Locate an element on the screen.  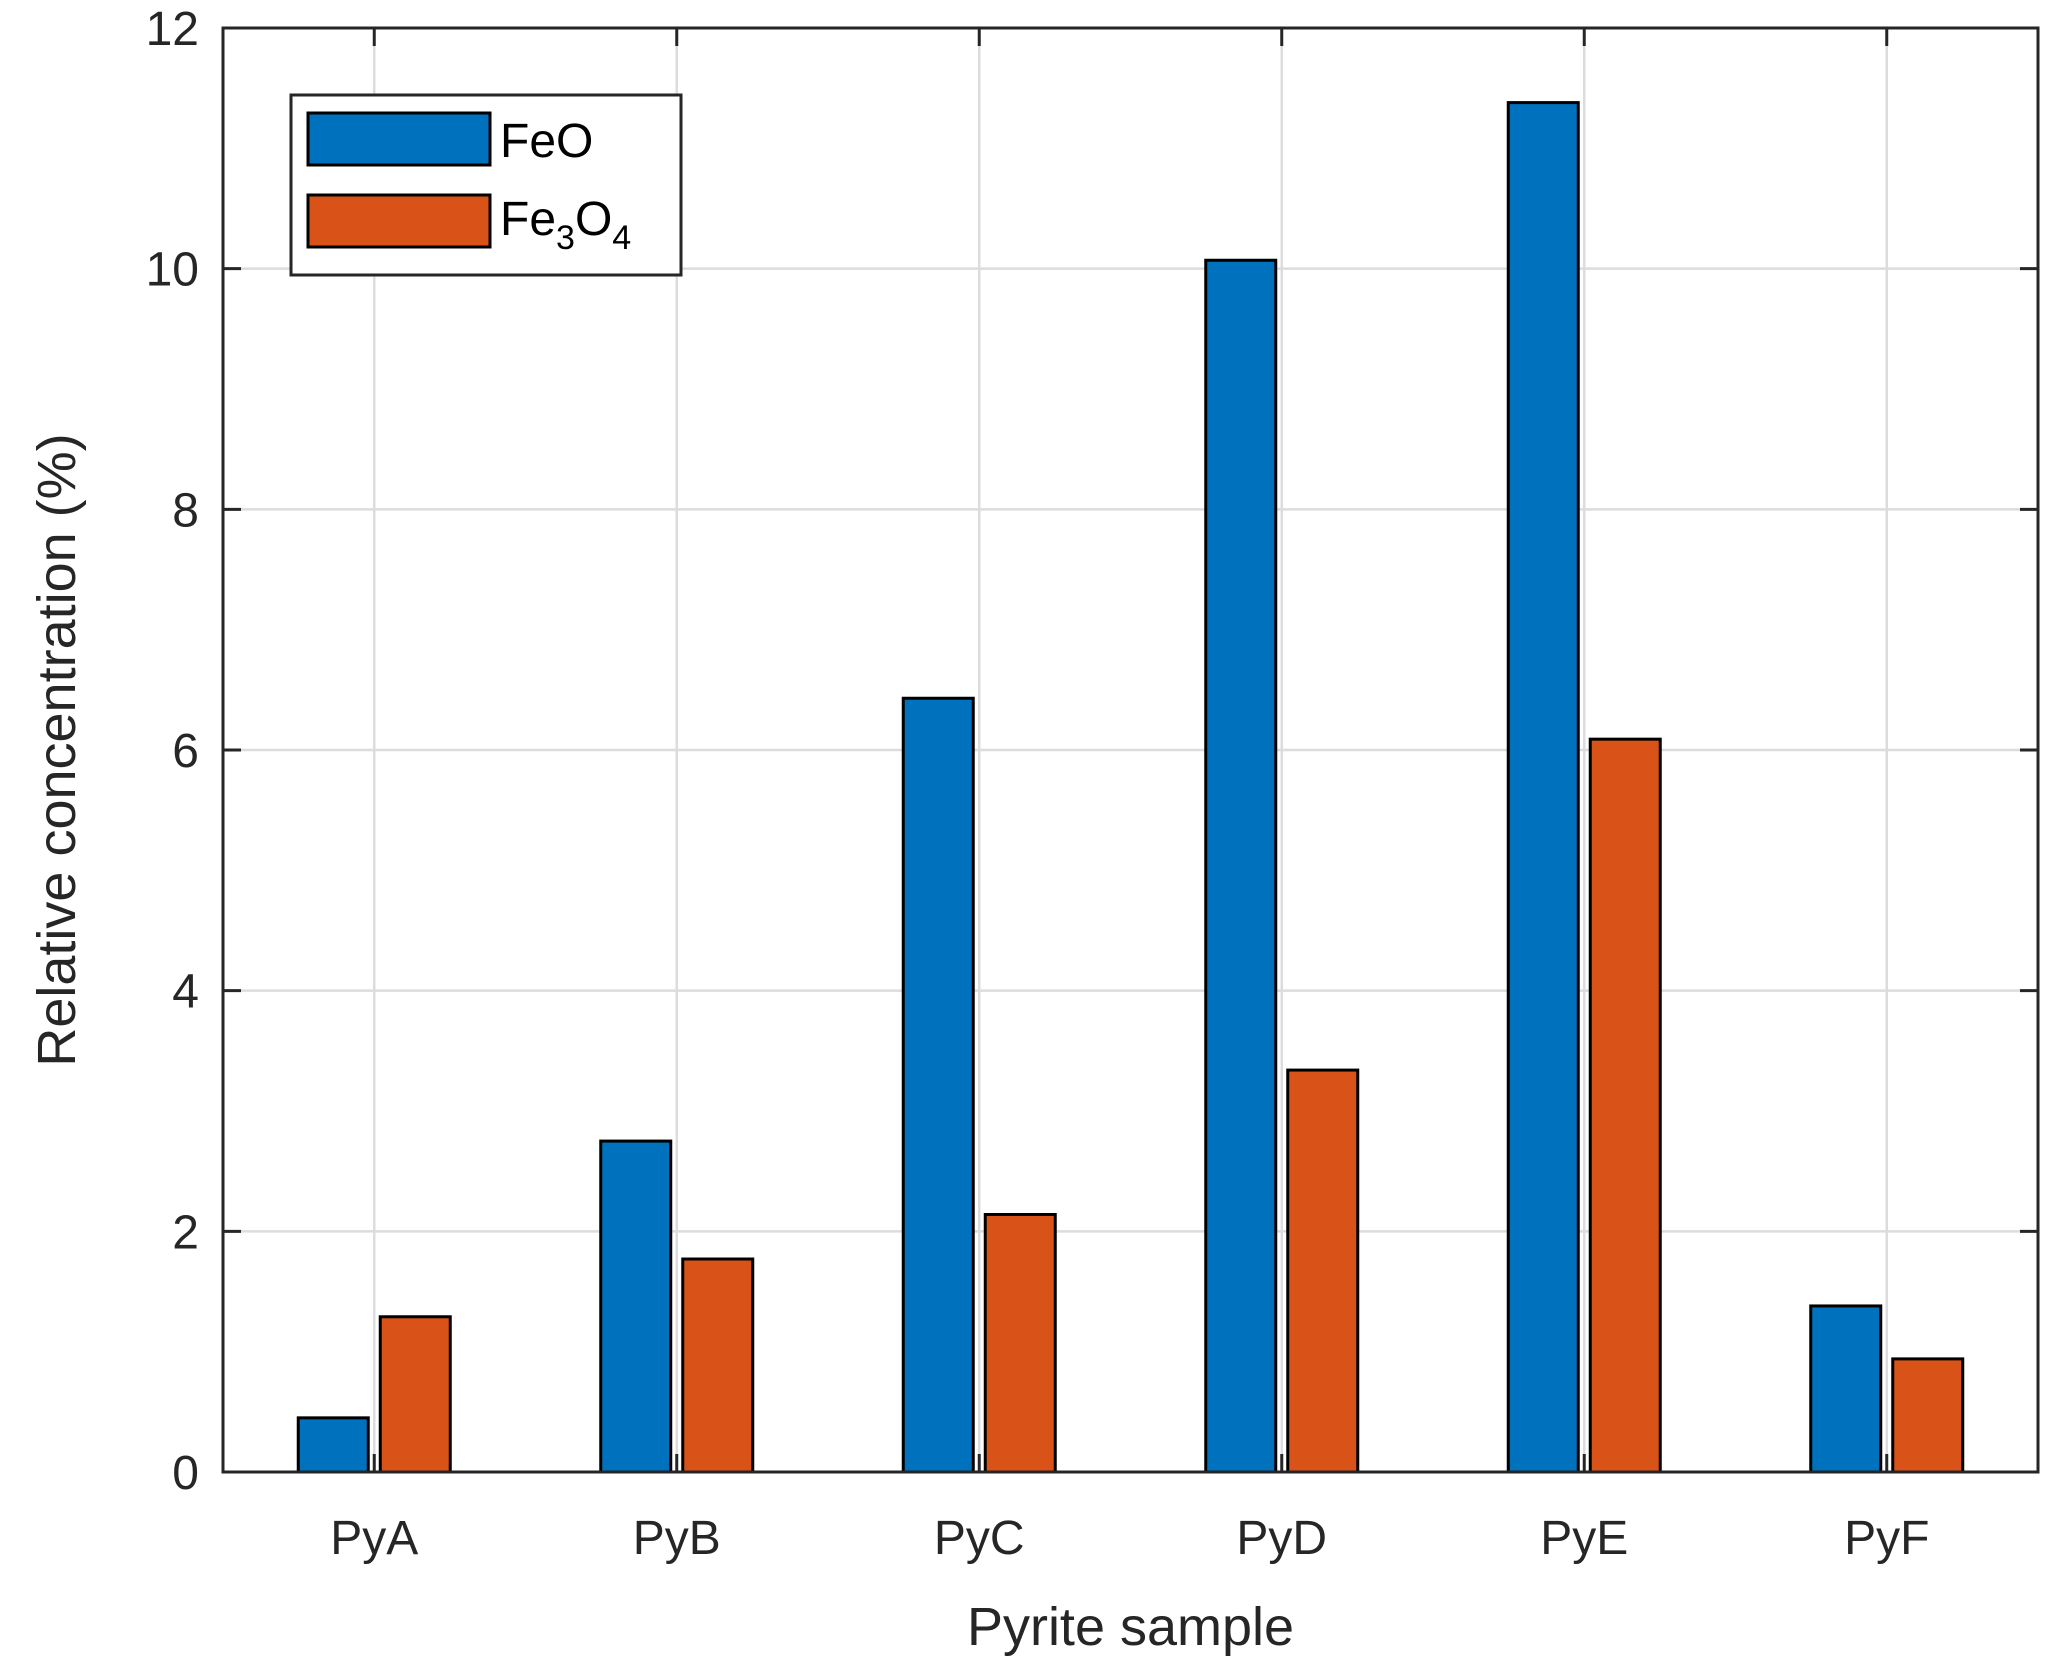
bar-fe3o4-pyf is located at coordinates (1928, 1415).